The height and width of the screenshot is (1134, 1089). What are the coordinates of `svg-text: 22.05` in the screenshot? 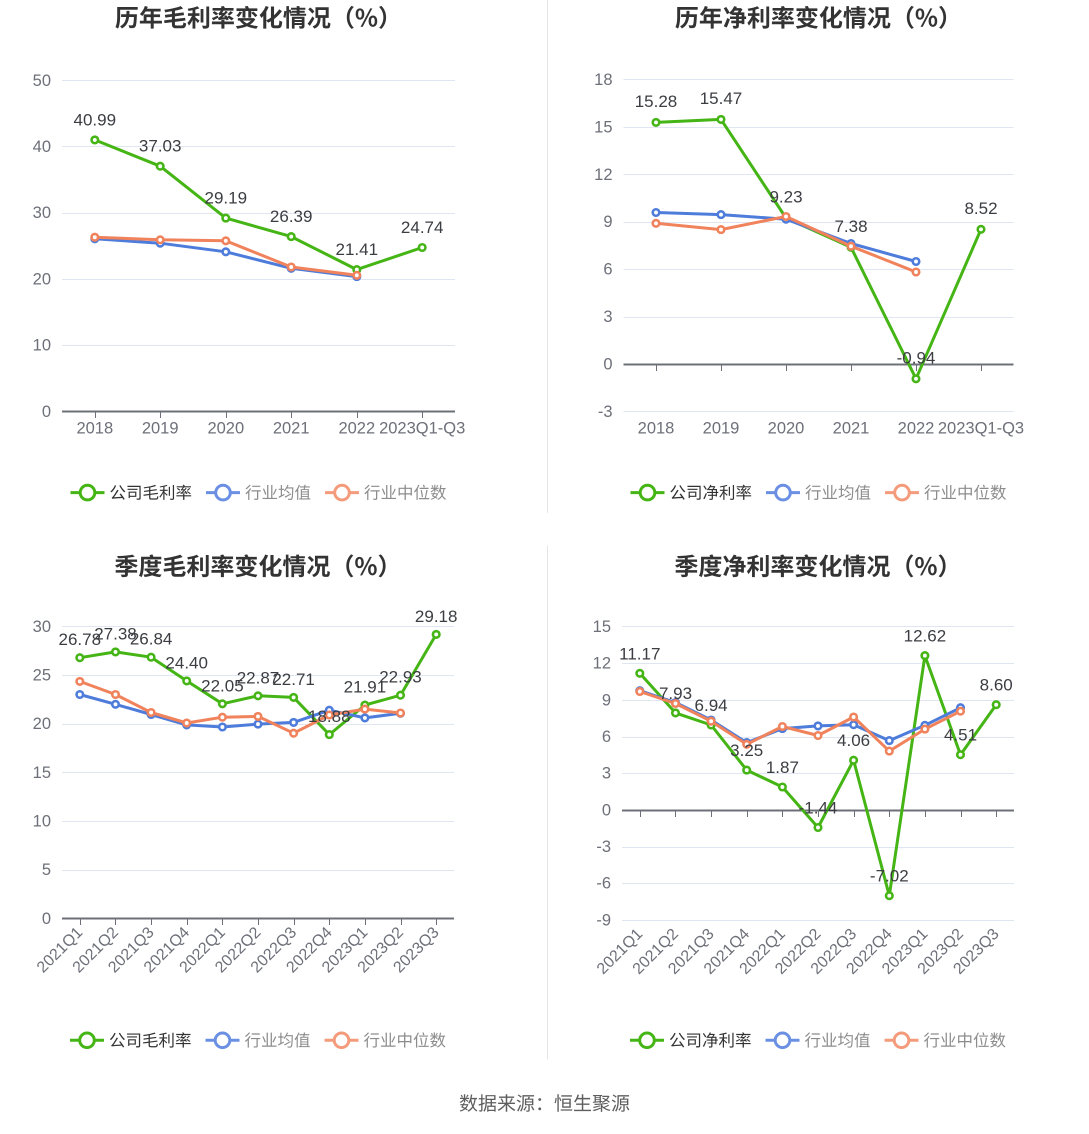 It's located at (222, 685).